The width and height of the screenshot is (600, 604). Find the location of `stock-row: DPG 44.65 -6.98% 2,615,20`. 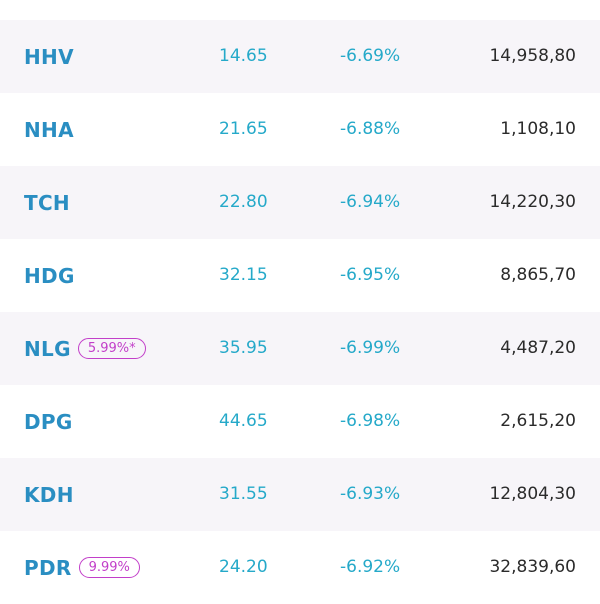

stock-row: DPG 44.65 -6.98% 2,615,20 is located at coordinates (300, 421).